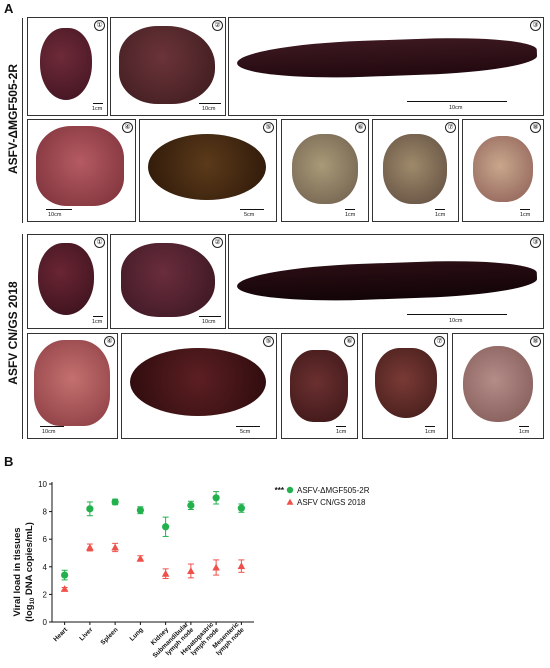  Describe the element at coordinates (450, 127) in the screenshot. I see `tile-number: ⑦` at that location.